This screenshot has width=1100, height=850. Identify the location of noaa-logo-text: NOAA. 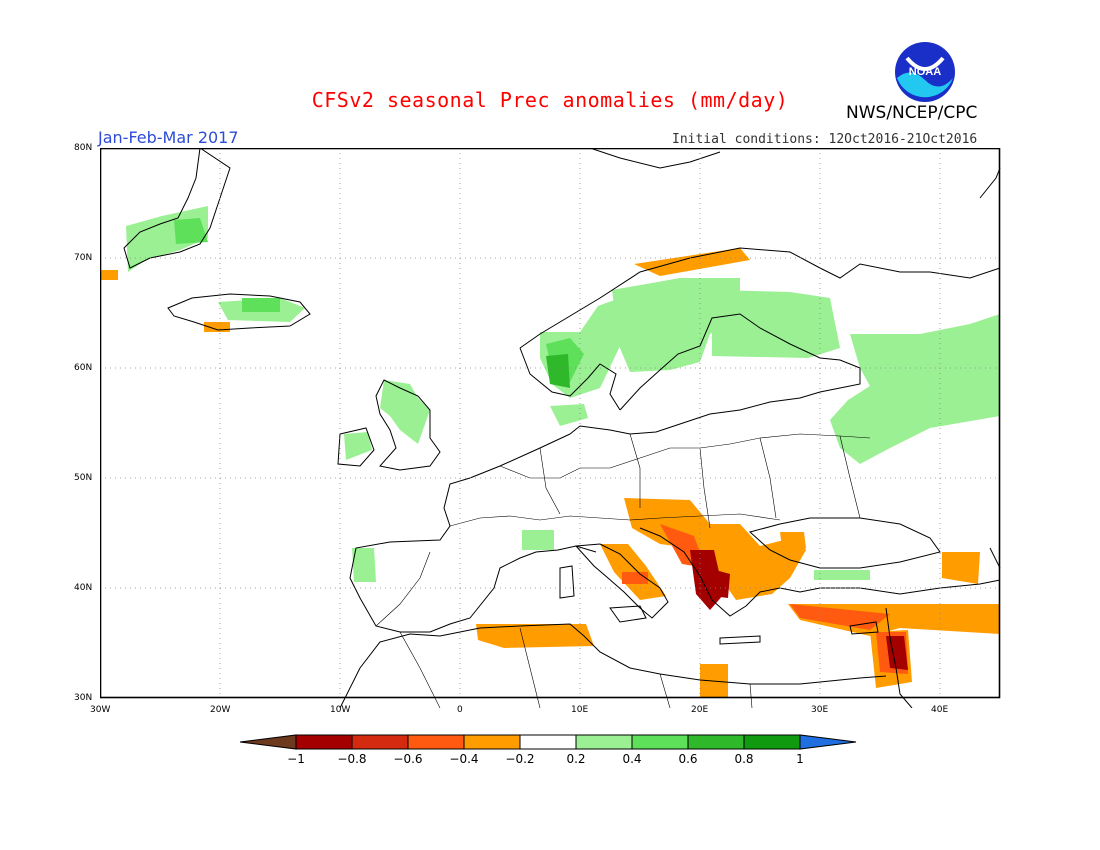
(925, 72).